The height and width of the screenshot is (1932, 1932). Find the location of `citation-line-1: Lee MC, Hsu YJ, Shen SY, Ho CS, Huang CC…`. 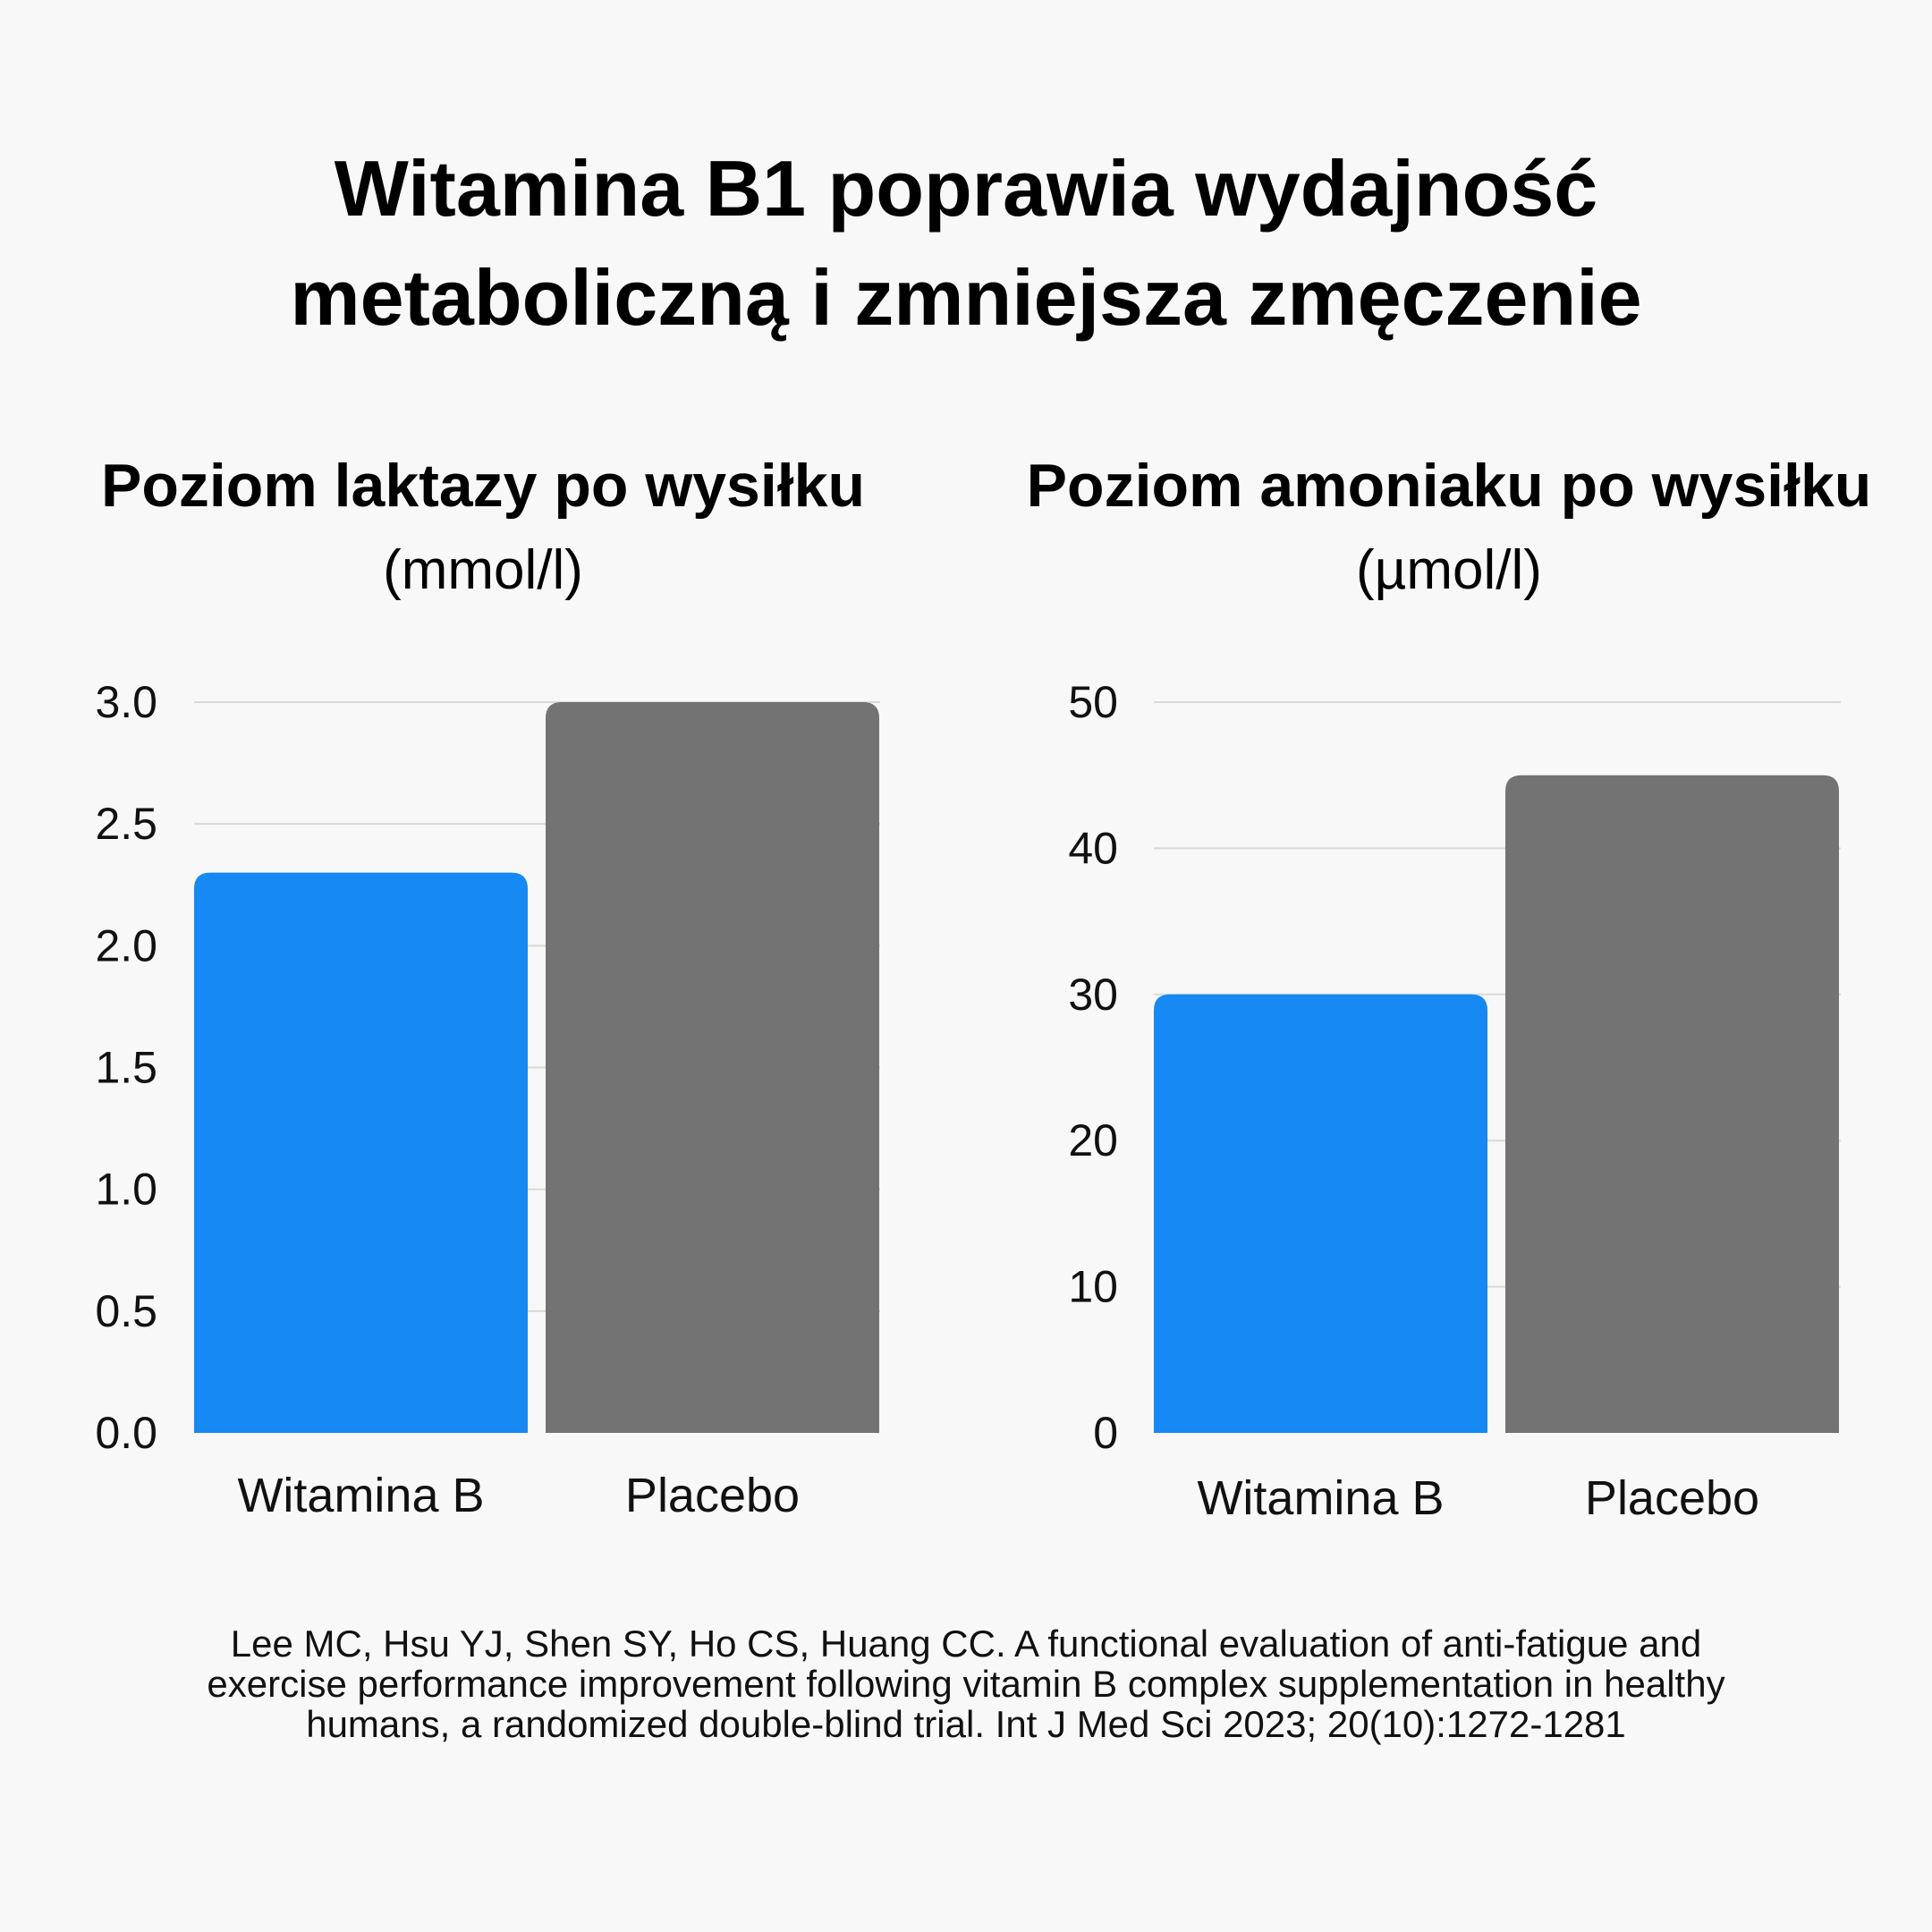

citation-line-1: Lee MC, Hsu YJ, Shen SY, Ho CS, Huang CC… is located at coordinates (966, 1644).